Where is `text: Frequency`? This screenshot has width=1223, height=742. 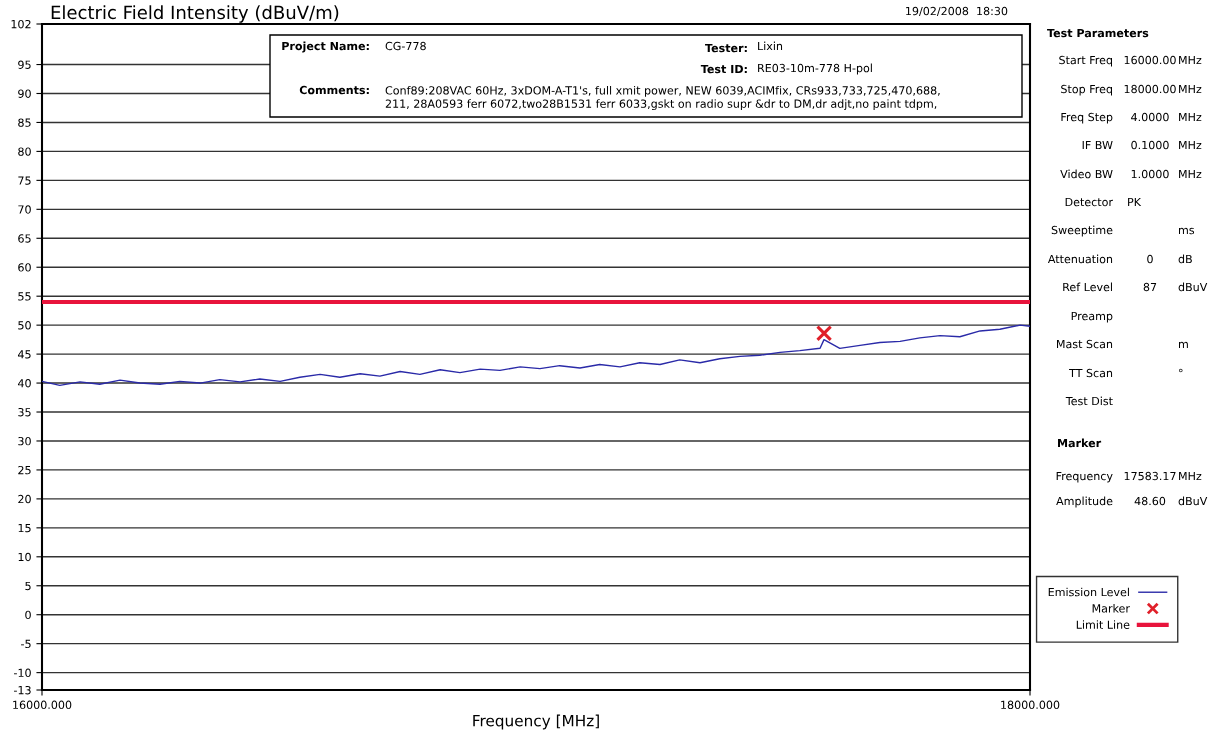
text: Frequency is located at coordinates (1084, 477).